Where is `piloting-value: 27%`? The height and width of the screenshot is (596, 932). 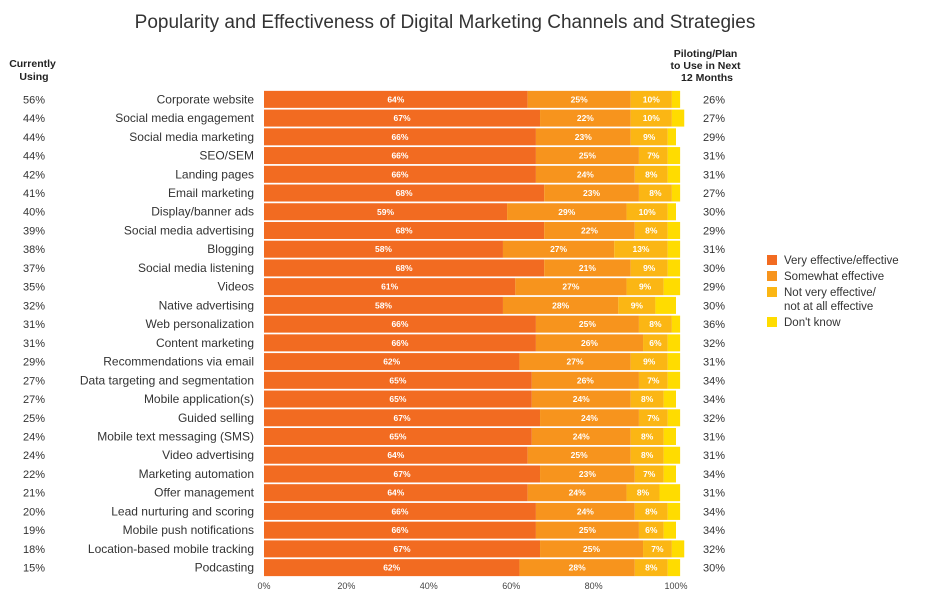
piloting-value: 27% is located at coordinates (714, 194).